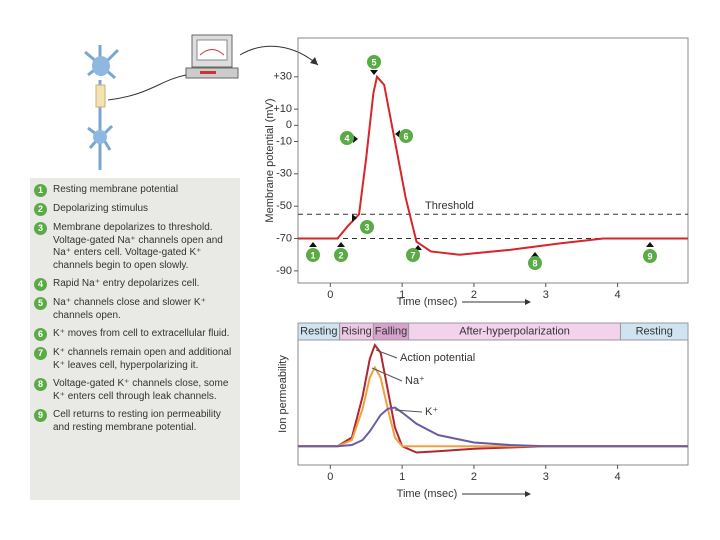 This screenshot has width=720, height=540. What do you see at coordinates (415, 381) in the screenshot?
I see `series-label: Na⁺` at bounding box center [415, 381].